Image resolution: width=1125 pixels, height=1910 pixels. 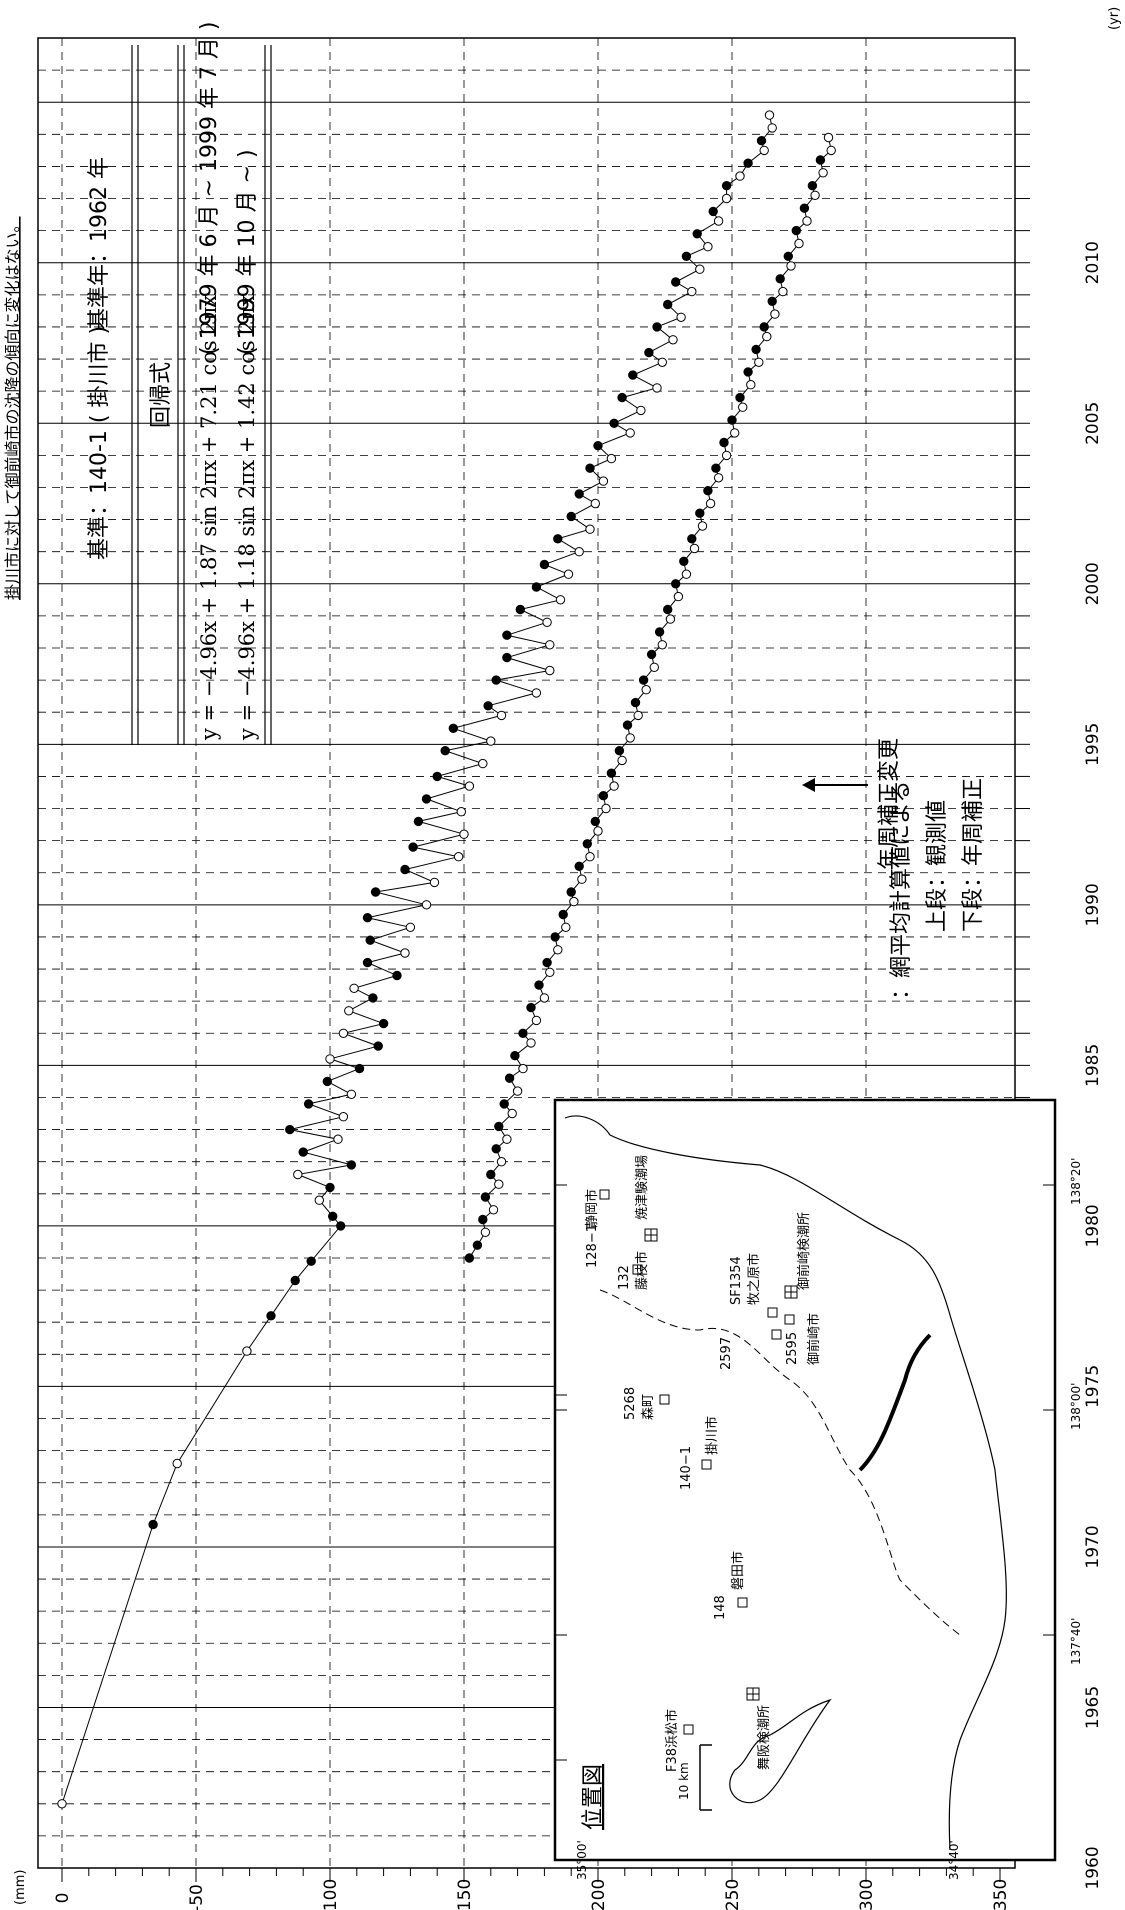 What do you see at coordinates (867, 1894) in the screenshot?
I see `y-tick-label: -300` at bounding box center [867, 1894].